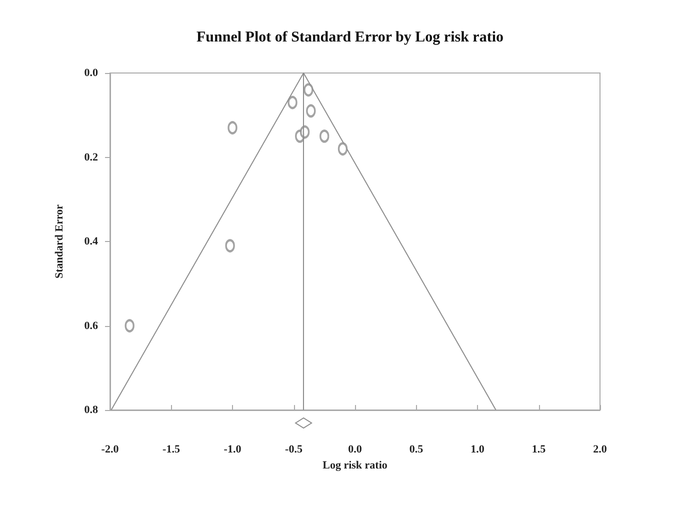 The image size is (700, 522). I want to click on y-tick-label: 0.8, so click(91, 410).